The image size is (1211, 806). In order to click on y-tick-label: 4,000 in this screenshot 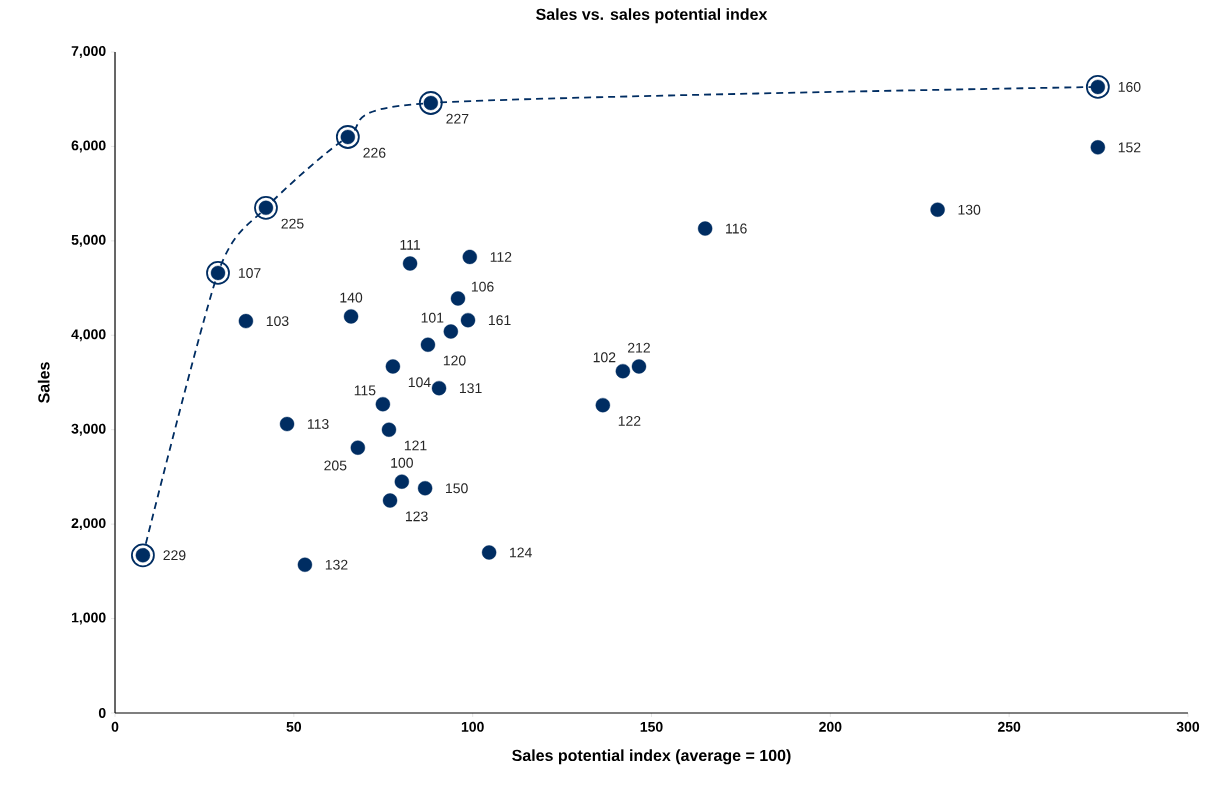, I will do `click(88, 335)`.